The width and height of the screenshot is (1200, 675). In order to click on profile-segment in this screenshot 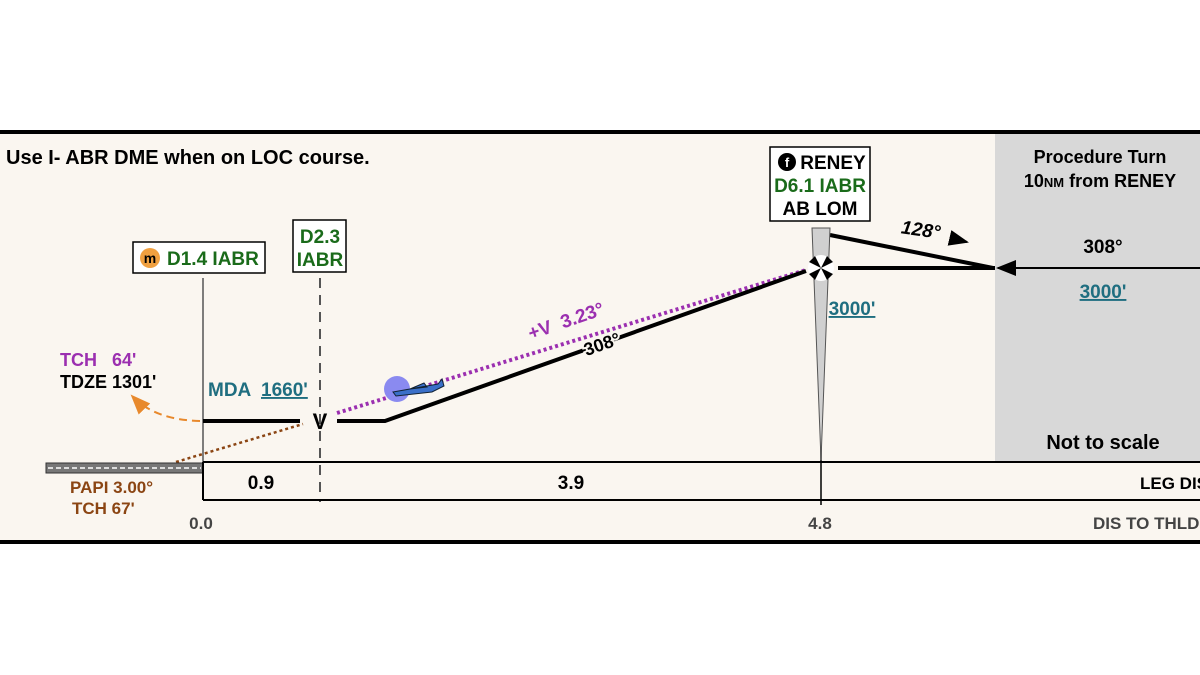, I will do `click(572, 346)`.